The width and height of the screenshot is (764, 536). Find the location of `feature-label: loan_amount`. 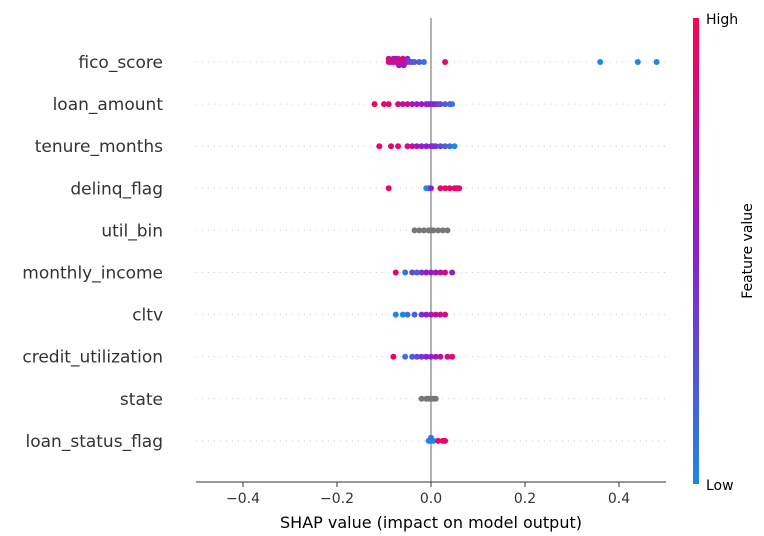

feature-label: loan_amount is located at coordinates (108, 105).